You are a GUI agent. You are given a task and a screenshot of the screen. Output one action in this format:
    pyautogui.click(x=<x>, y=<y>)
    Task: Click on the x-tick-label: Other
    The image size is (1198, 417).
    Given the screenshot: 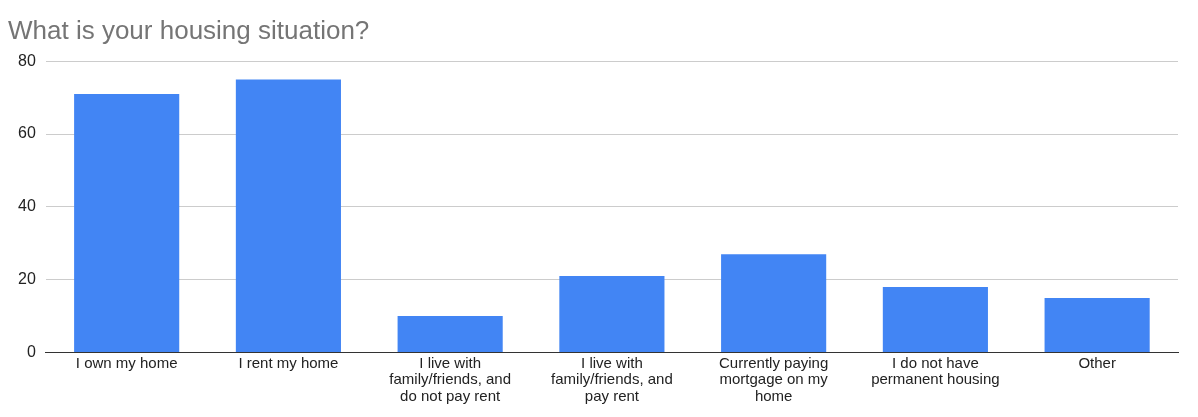 What is the action you would take?
    pyautogui.click(x=1097, y=362)
    